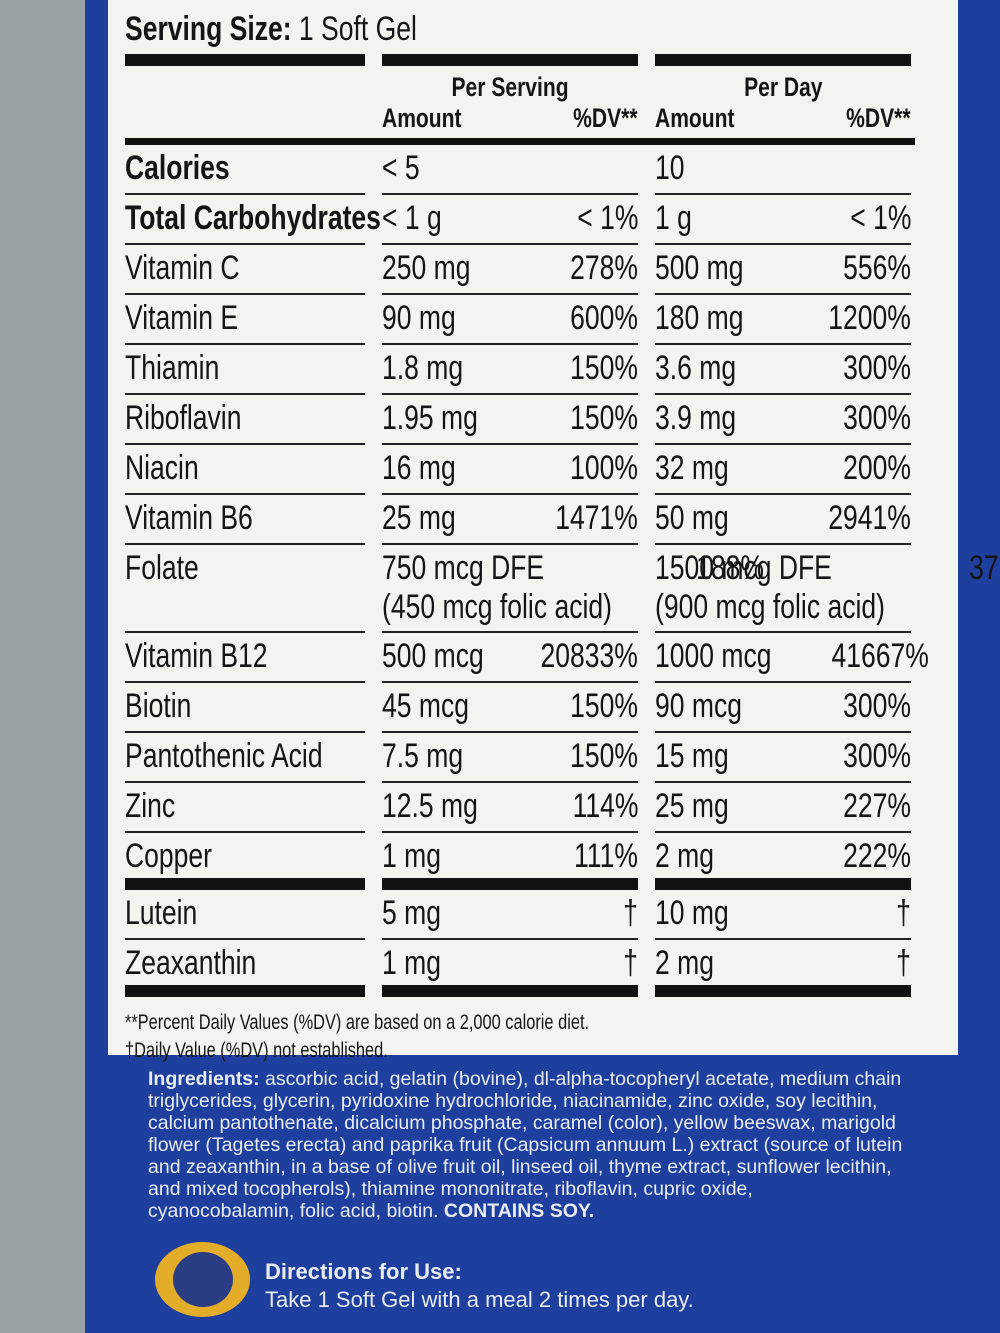 This screenshot has width=1000, height=1333. Describe the element at coordinates (692, 806) in the screenshot. I see `amount: 25 mg` at that location.